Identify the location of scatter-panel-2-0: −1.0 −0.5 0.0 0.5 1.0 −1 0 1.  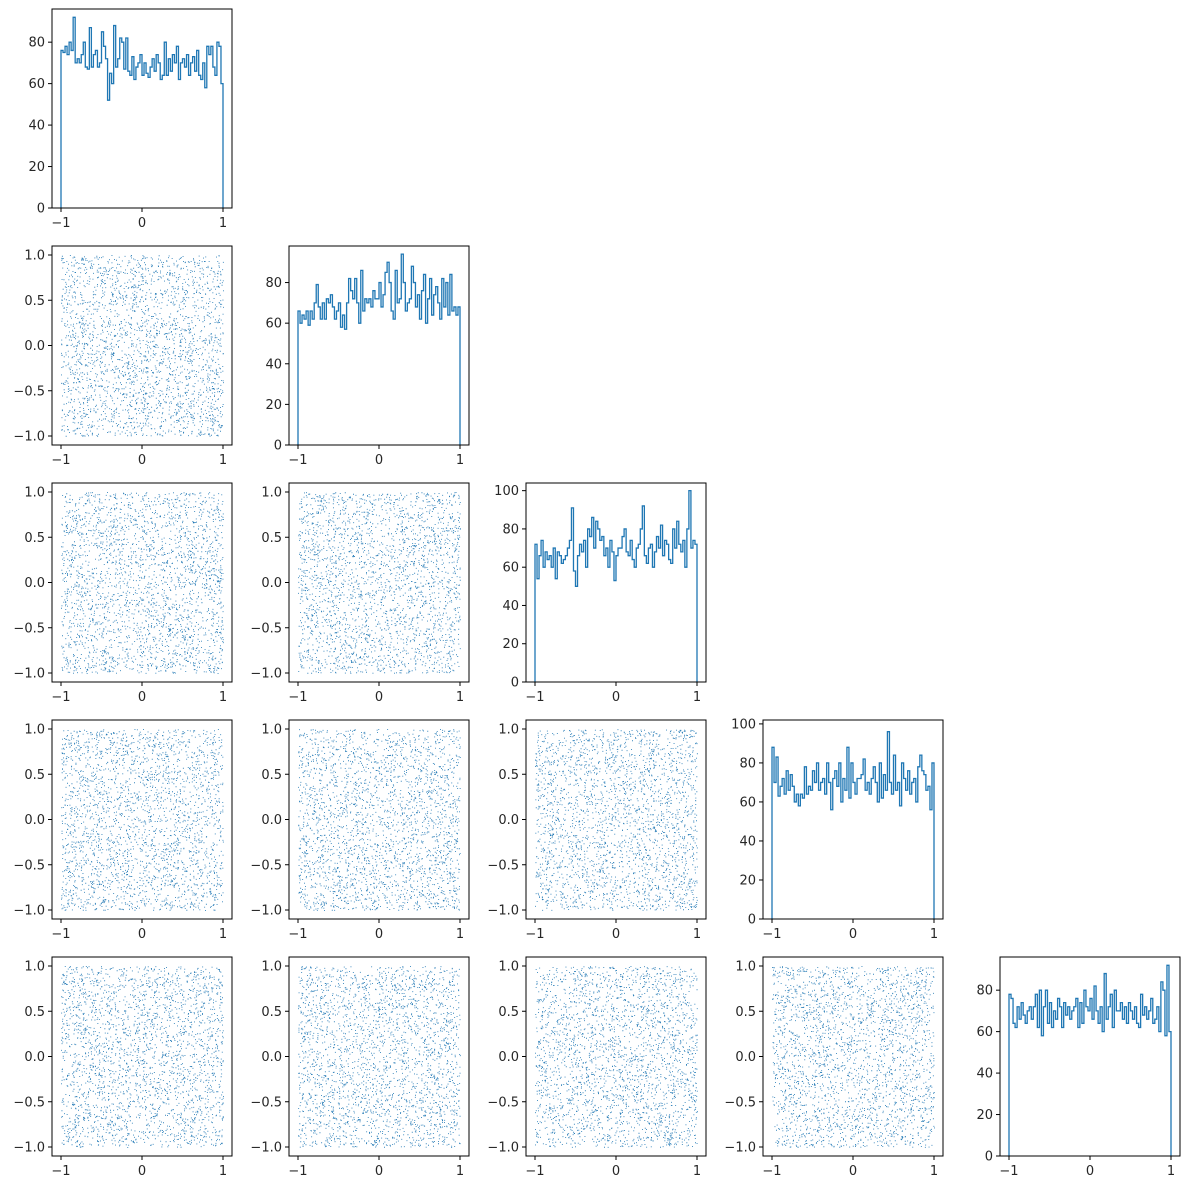
(123, 593).